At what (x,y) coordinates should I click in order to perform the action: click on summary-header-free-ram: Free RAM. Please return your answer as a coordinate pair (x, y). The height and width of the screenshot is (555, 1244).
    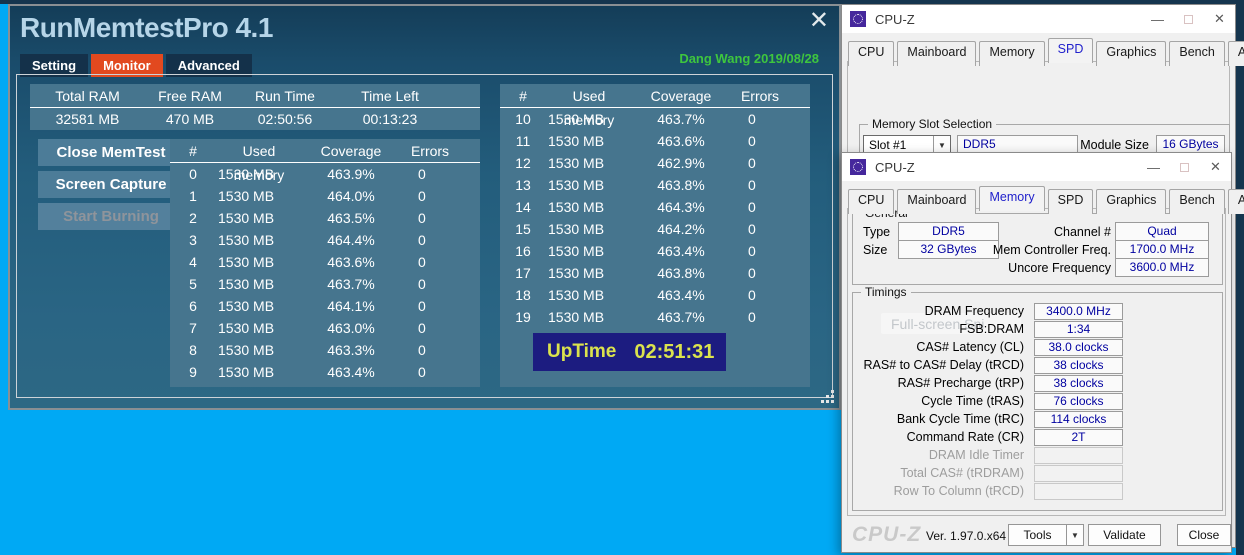
    Looking at the image, I should click on (190, 96).